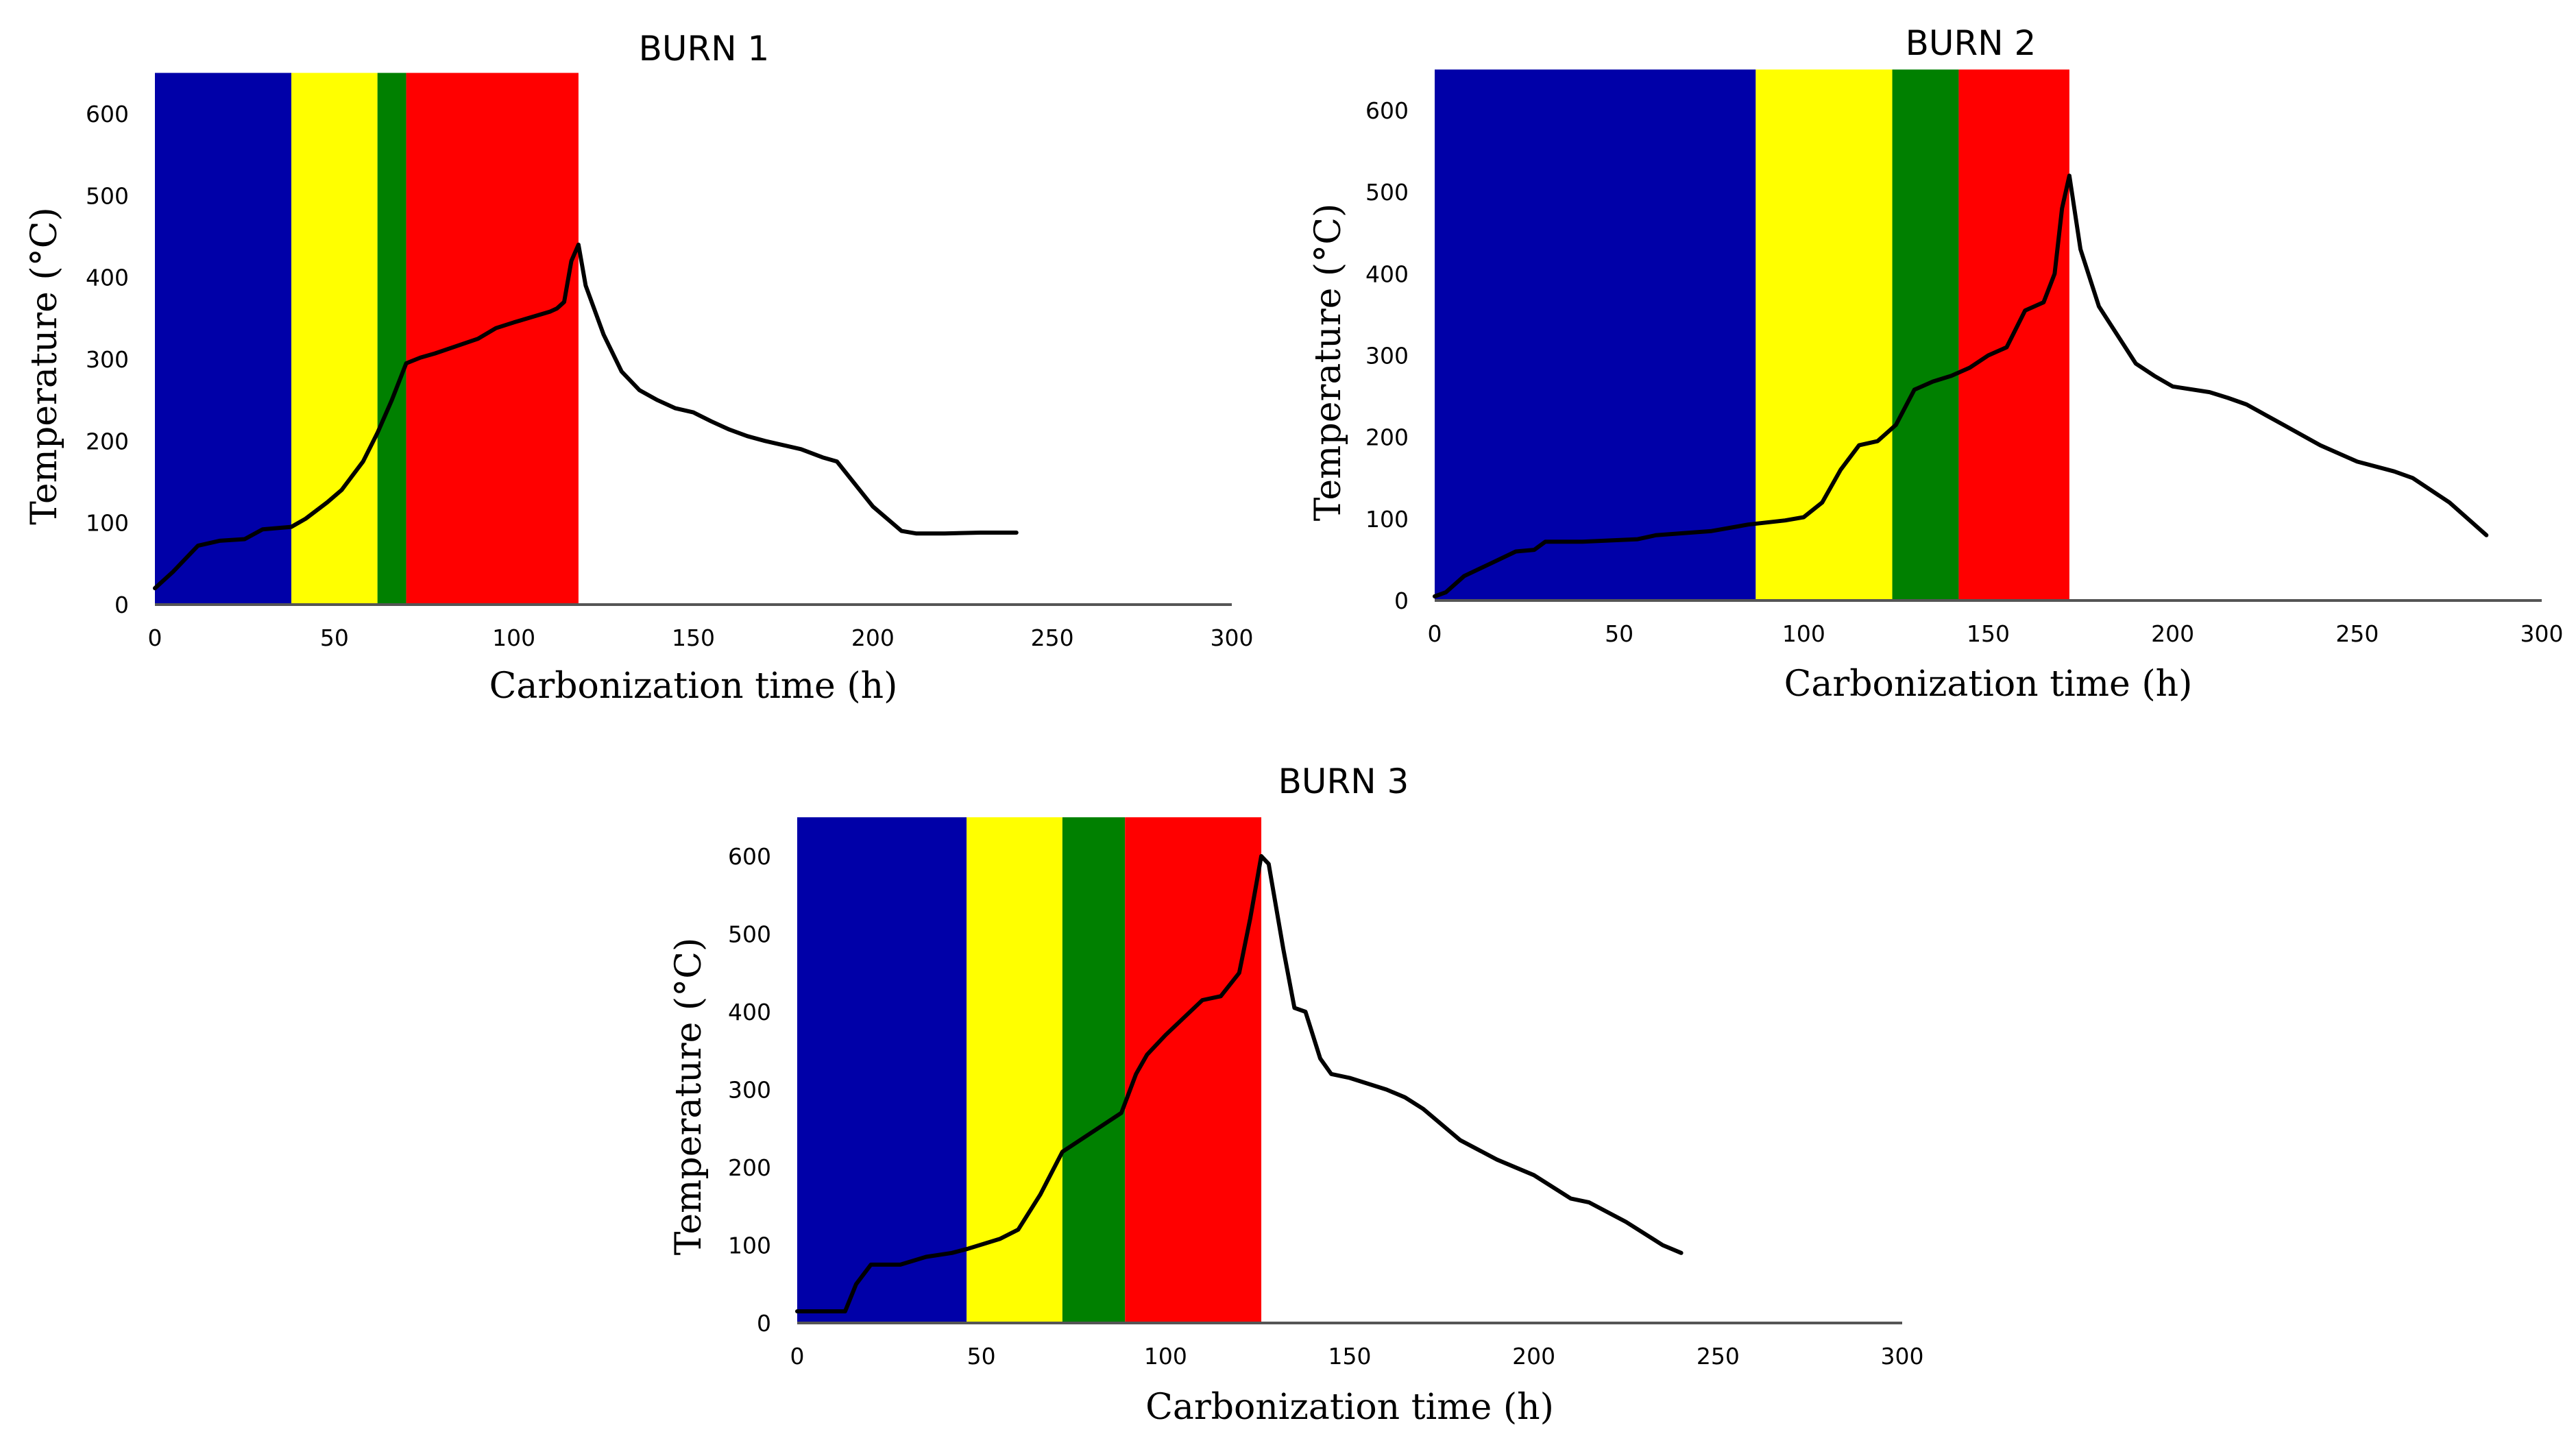 The image size is (2576, 1445). Describe the element at coordinates (1343, 781) in the screenshot. I see `chart-title: BURN 3` at that location.